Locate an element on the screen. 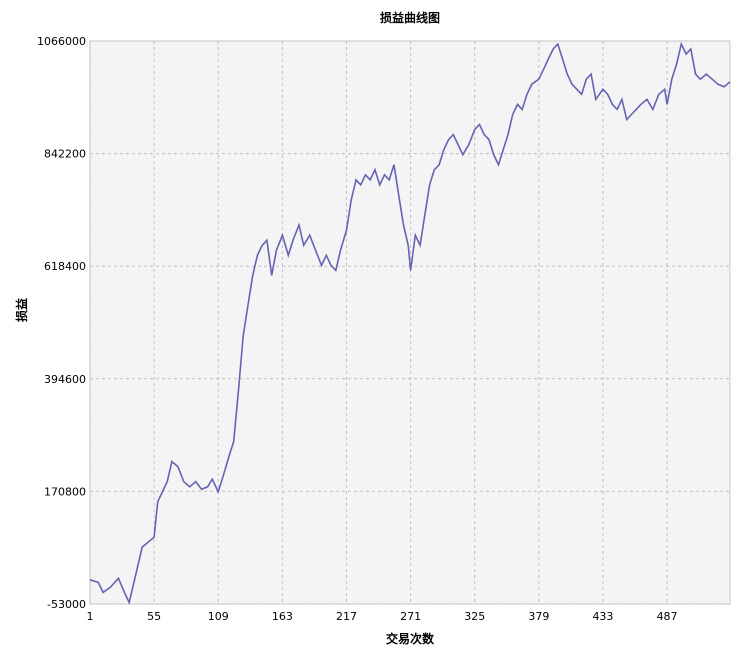 This screenshot has height=652, width=750. x-tick-label: 379 is located at coordinates (538, 616).